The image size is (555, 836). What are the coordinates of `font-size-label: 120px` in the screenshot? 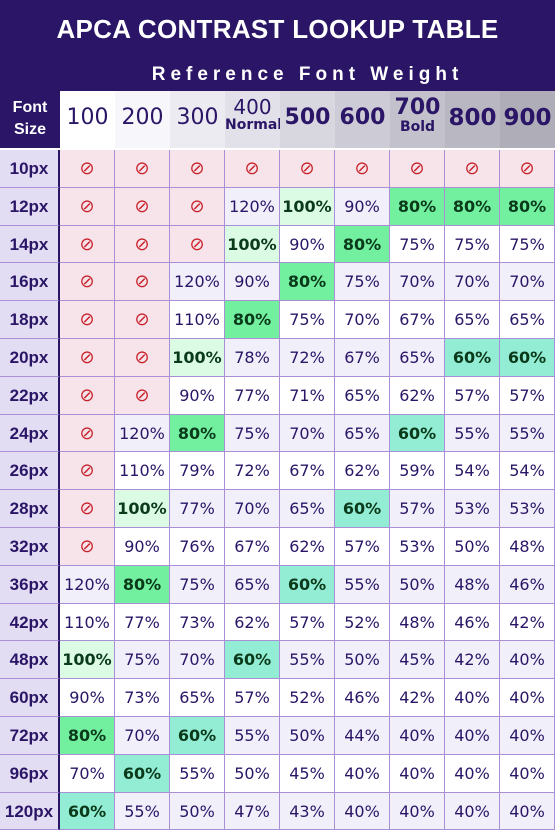 It's located at (30, 811).